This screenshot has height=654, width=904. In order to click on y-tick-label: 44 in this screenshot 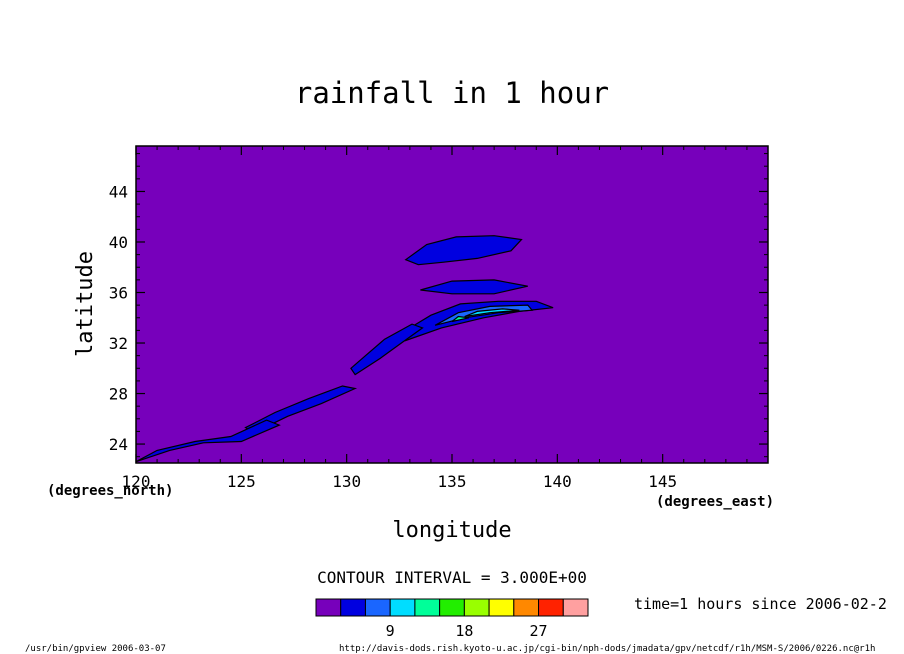, I will do `click(118, 191)`.